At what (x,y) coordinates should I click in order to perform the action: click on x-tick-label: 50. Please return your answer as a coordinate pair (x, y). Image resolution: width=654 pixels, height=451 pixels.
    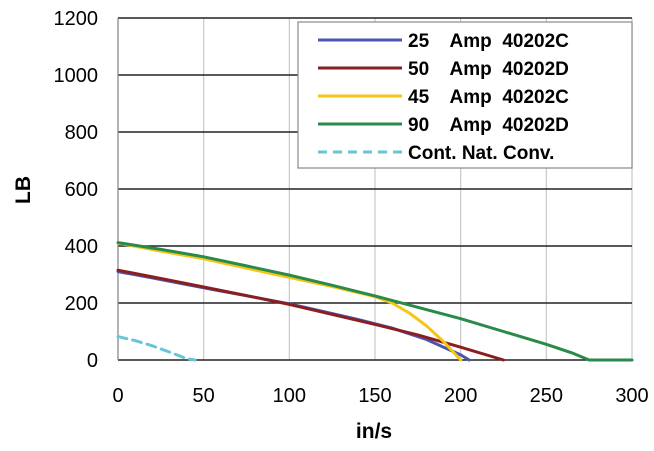
    Looking at the image, I should click on (204, 396).